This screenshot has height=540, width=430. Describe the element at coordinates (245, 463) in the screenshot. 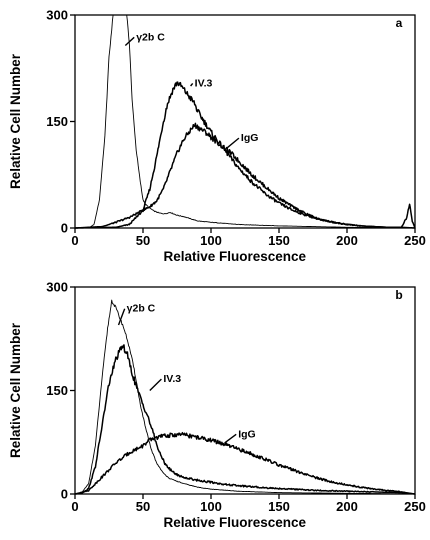

I see `series-line-igg` at that location.